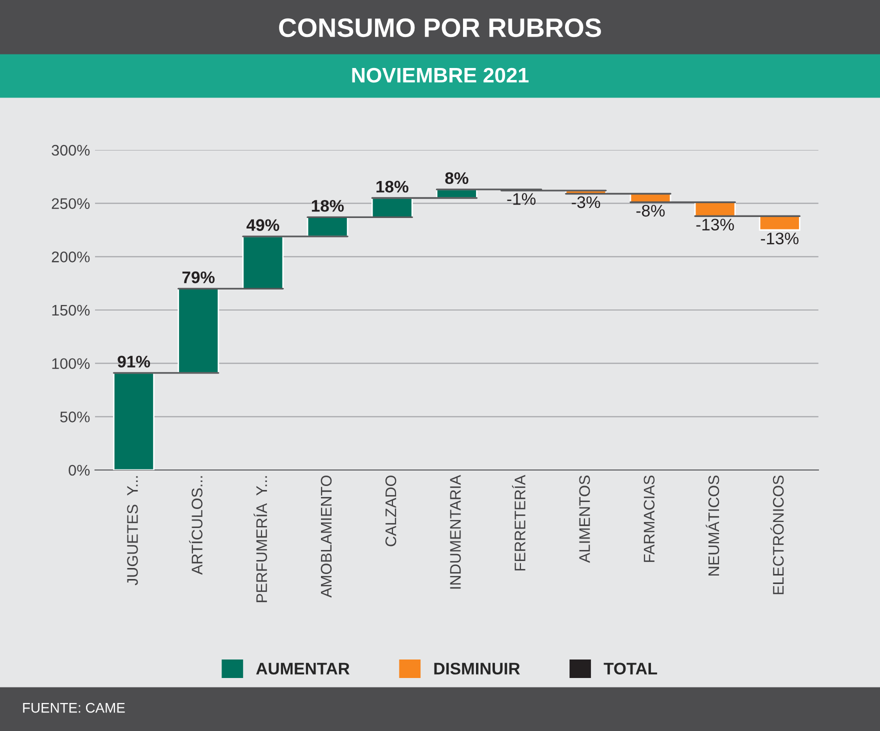 Image resolution: width=880 pixels, height=731 pixels. Describe the element at coordinates (74, 707) in the screenshot. I see `source-note: FUENTE: CAME` at that location.